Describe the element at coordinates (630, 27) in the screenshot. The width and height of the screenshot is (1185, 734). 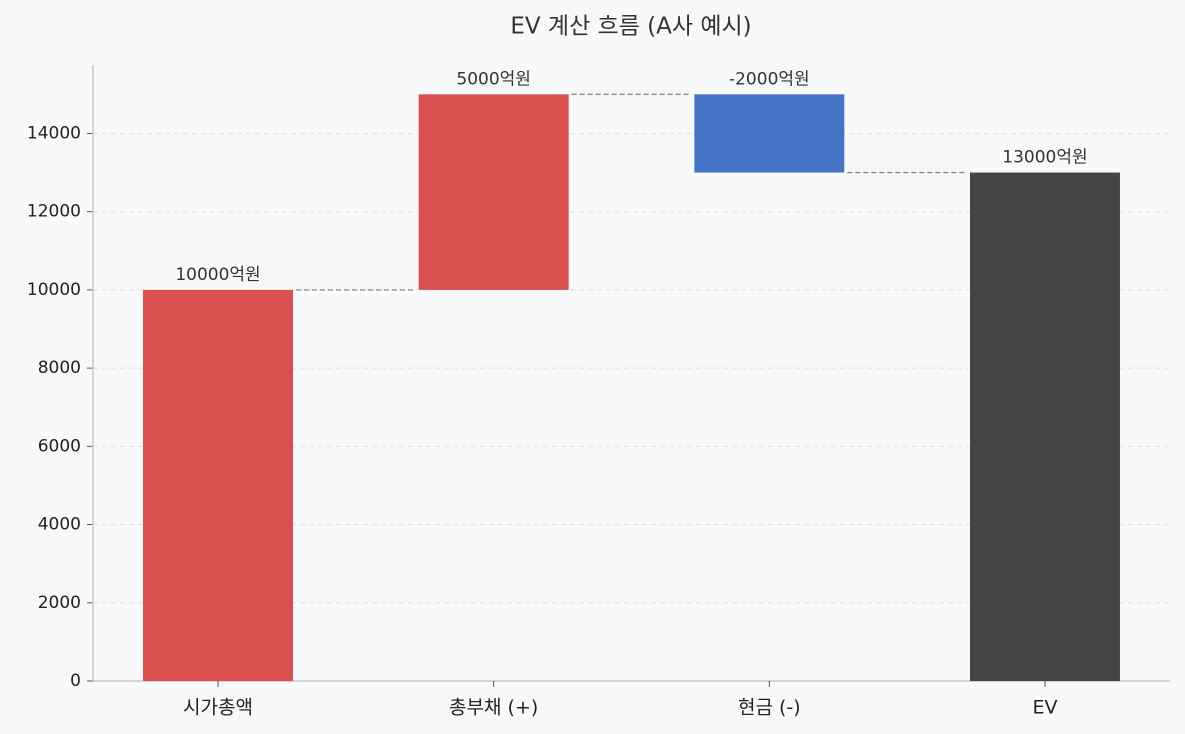
I see `chart-title: EV 계산 흐름 (A사 예시)` at that location.